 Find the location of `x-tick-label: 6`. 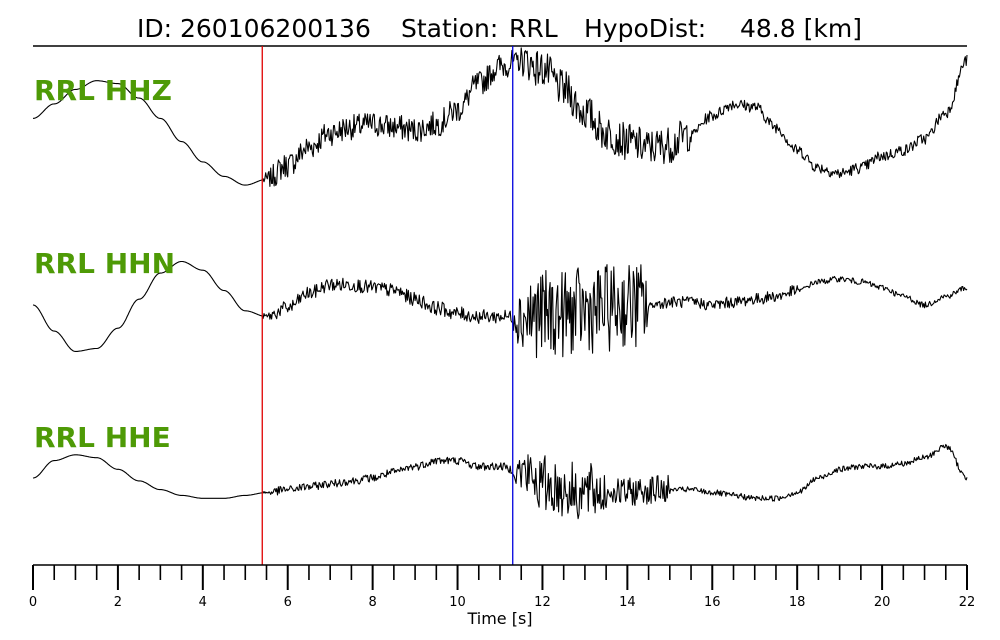

x-tick-label: 6 is located at coordinates (288, 602).